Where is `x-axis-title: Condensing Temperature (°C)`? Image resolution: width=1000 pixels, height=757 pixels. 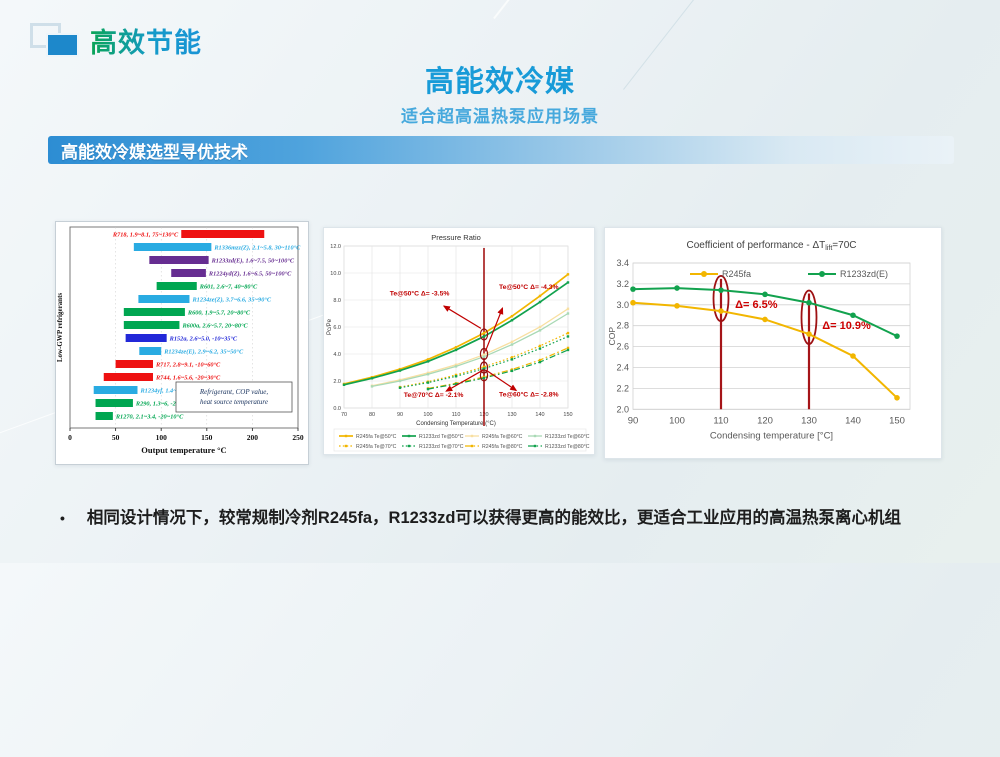
x-axis-title: Condensing Temperature (°C) is located at coordinates (456, 424).